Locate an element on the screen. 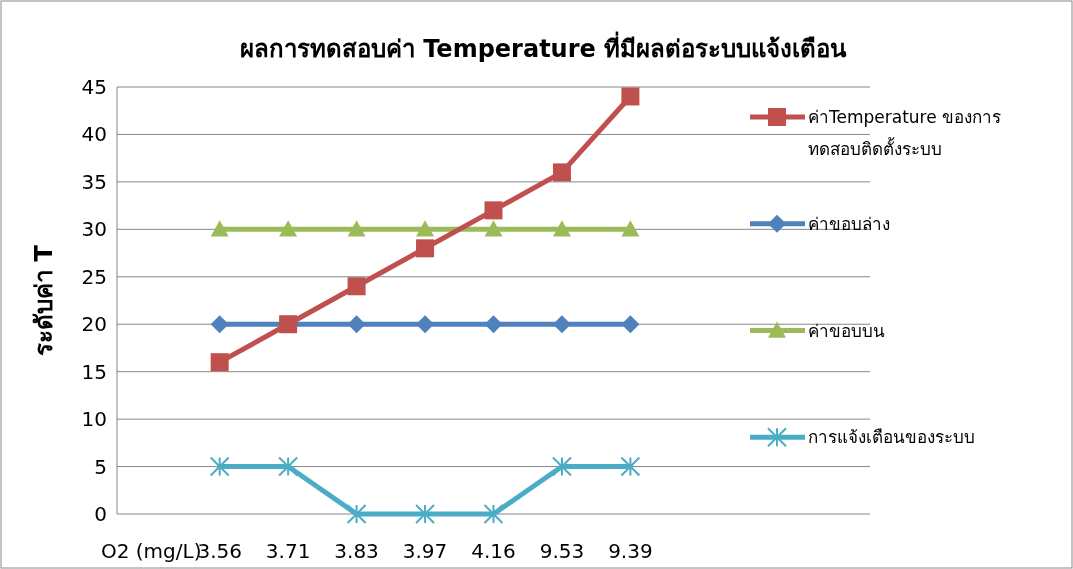  x-tick-label: 3.83 is located at coordinates (356, 551).